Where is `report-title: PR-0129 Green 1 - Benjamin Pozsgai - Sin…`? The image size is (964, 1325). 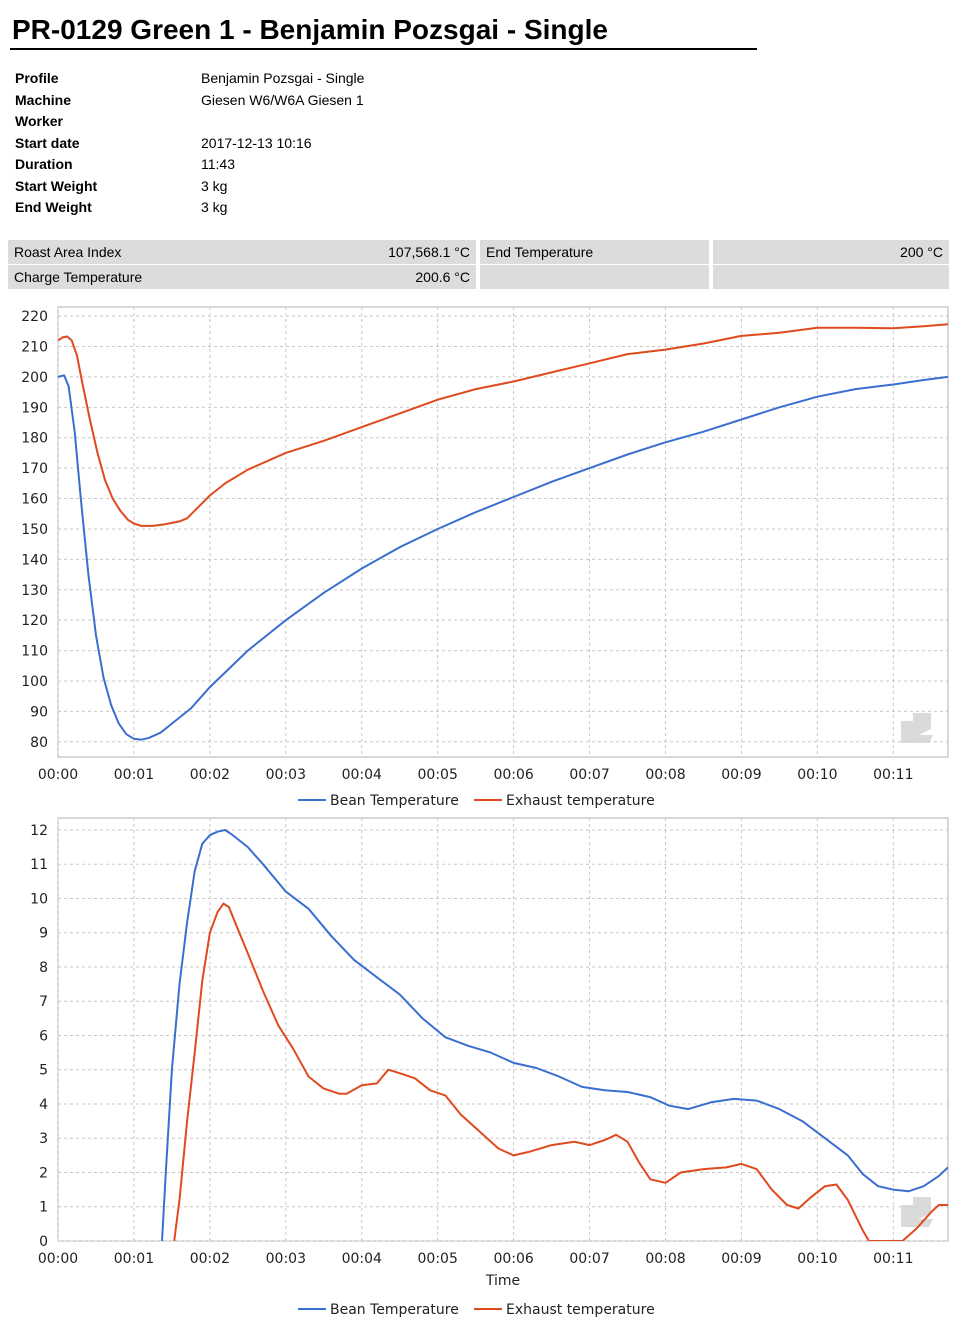
report-title: PR-0129 Green 1 - Benjamin Pozsgai - Sin… is located at coordinates (310, 29).